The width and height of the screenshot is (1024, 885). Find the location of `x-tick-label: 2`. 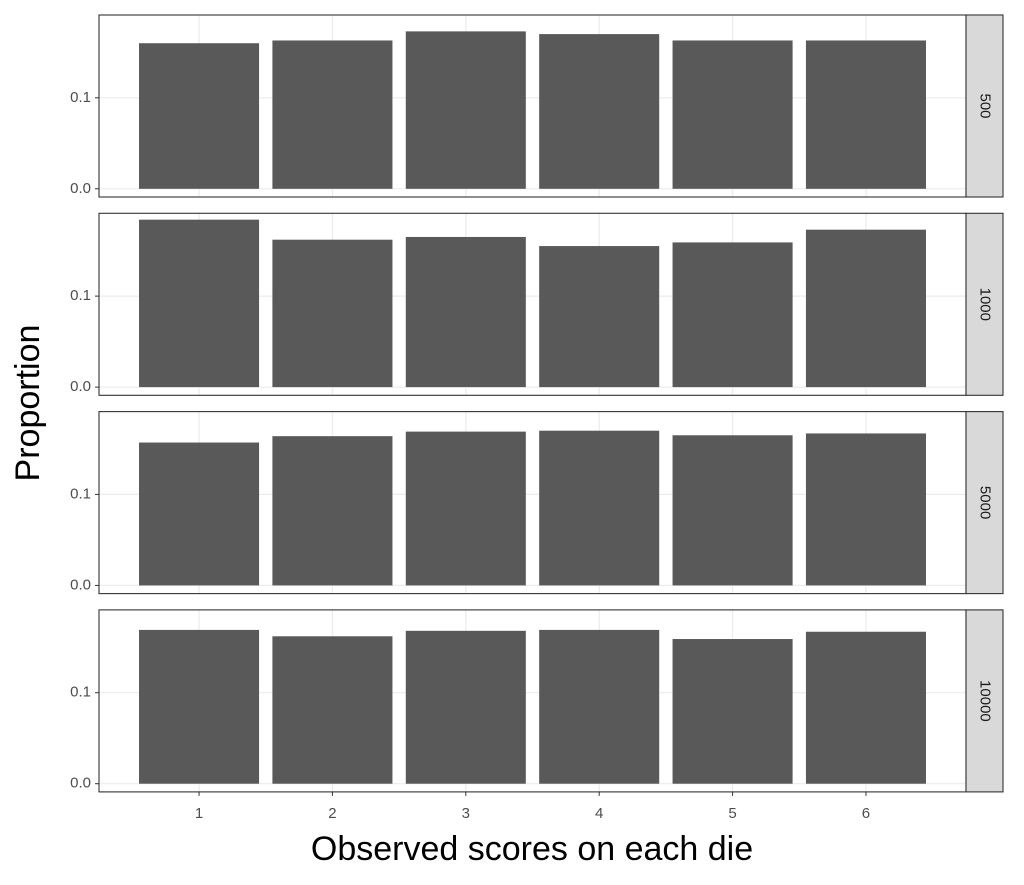

x-tick-label: 2 is located at coordinates (332, 813).